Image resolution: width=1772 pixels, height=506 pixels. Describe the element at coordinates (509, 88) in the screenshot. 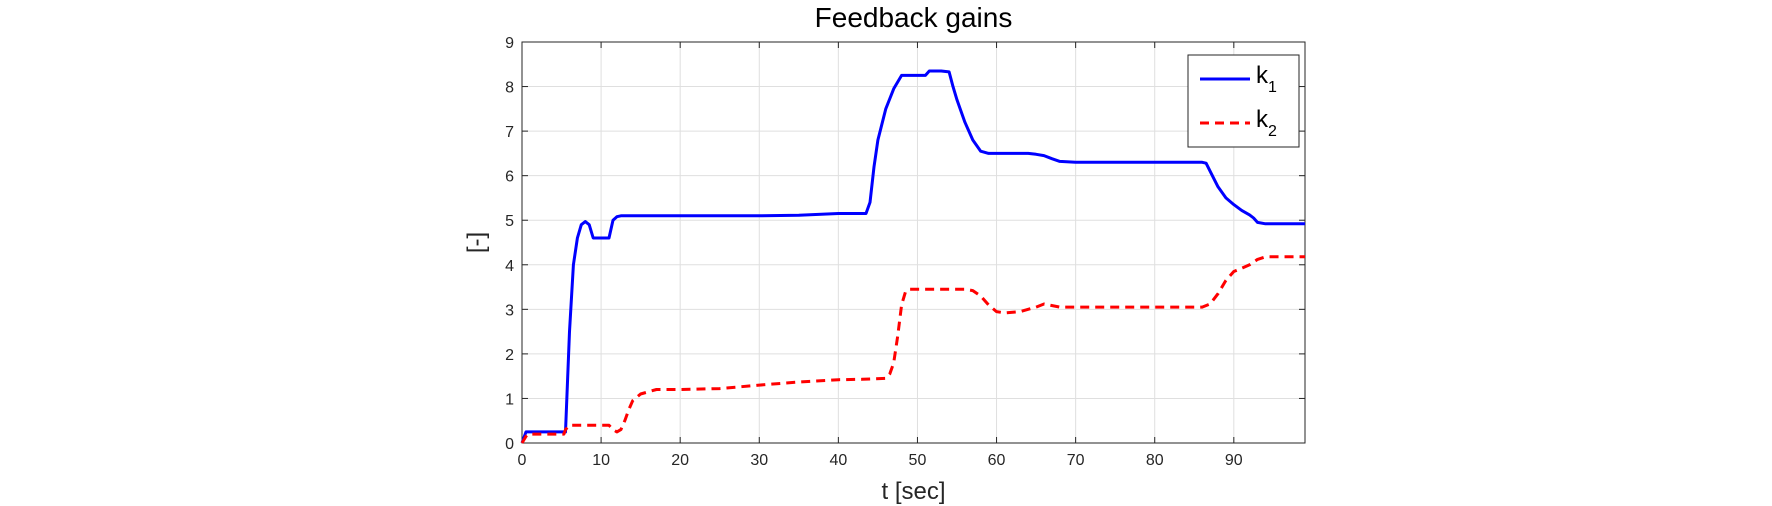

I see `y-tick-label: 8` at that location.